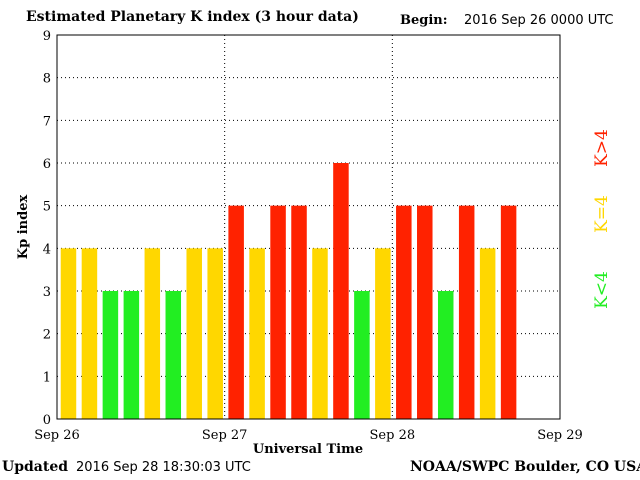 This screenshot has width=640, height=480. What do you see at coordinates (35, 467) in the screenshot?
I see `updated-label: Updated` at bounding box center [35, 467].